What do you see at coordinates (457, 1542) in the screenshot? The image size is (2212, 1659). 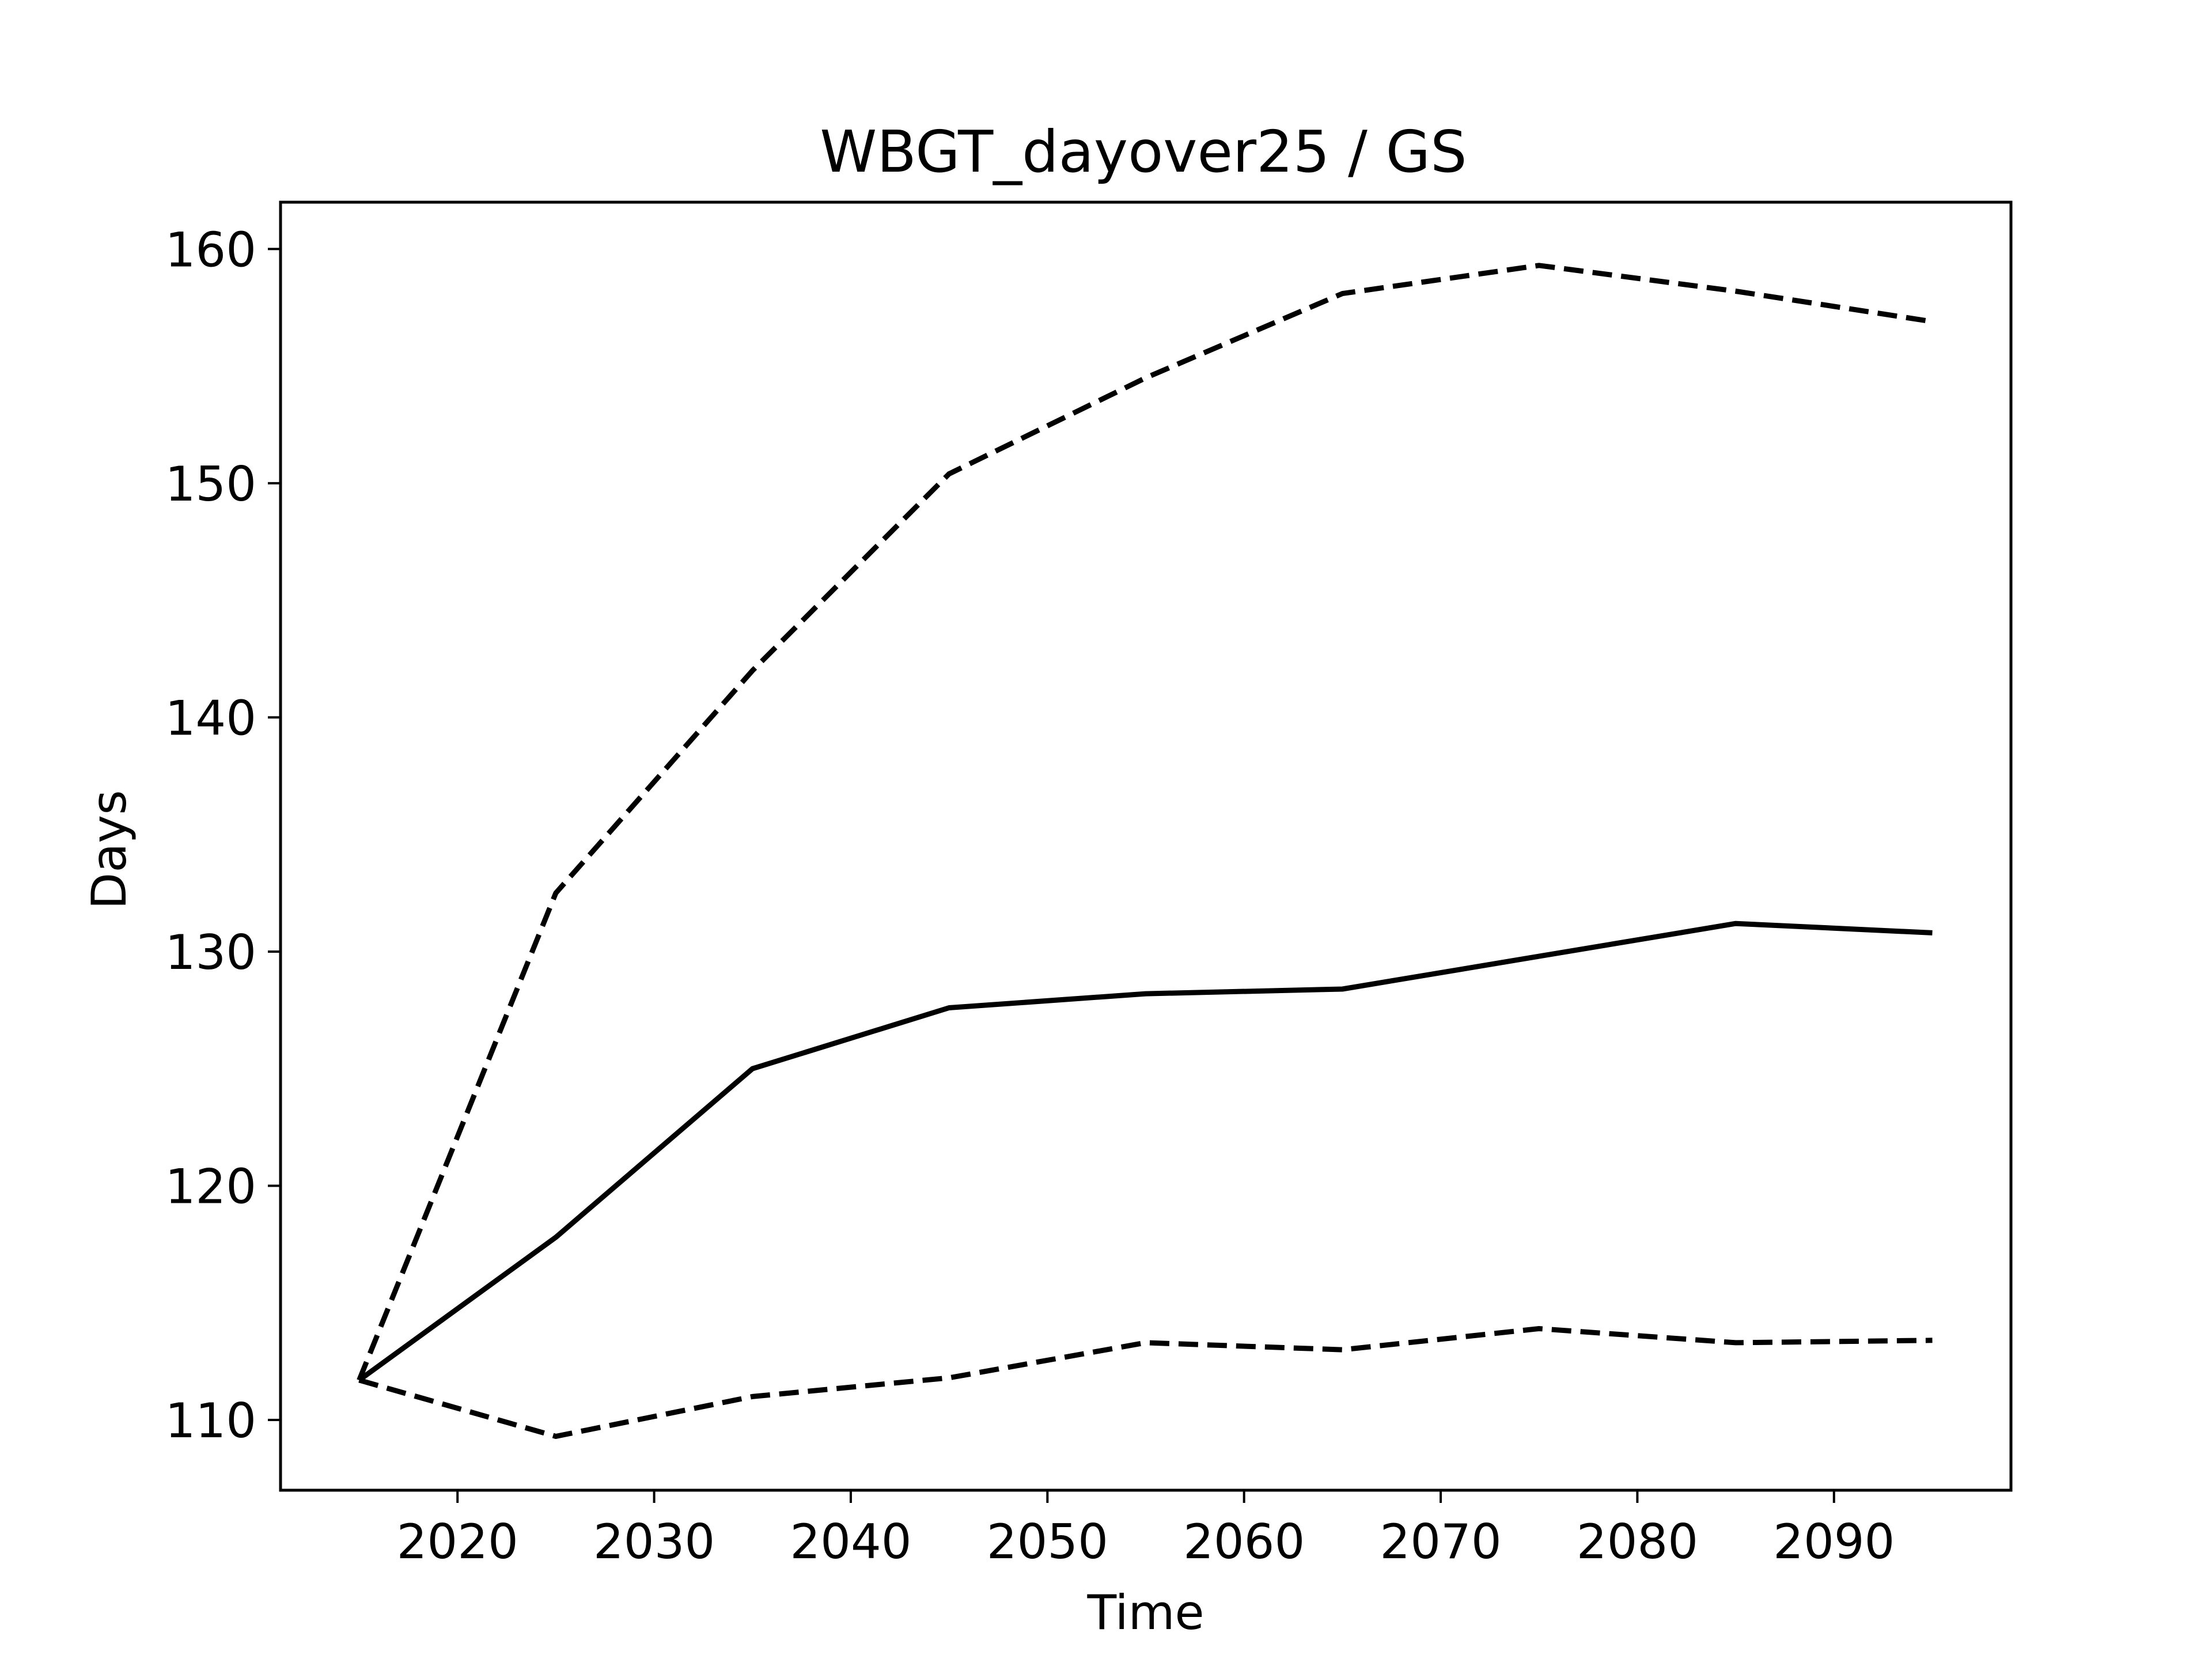 I see `x-tick-label: 2020` at bounding box center [457, 1542].